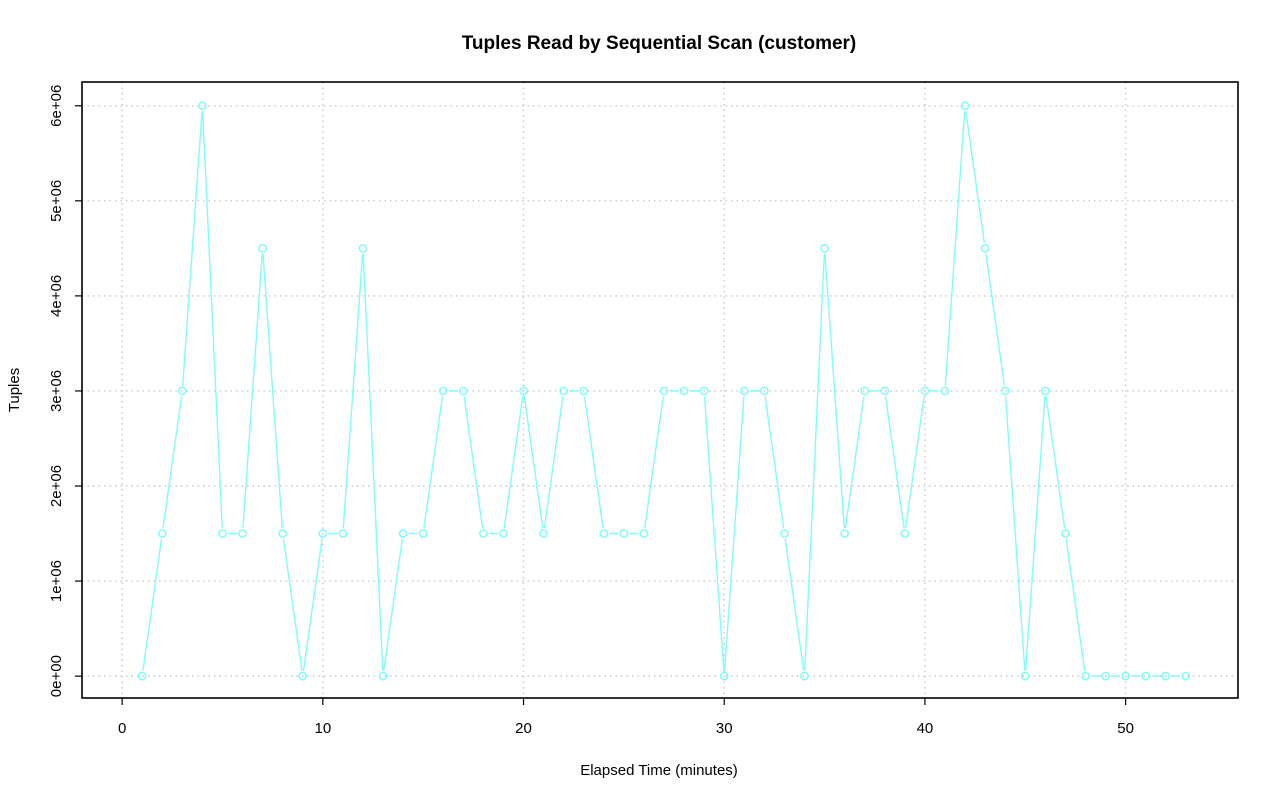  I want to click on x-axis: 0 10 20 30 40 50, so click(626, 717).